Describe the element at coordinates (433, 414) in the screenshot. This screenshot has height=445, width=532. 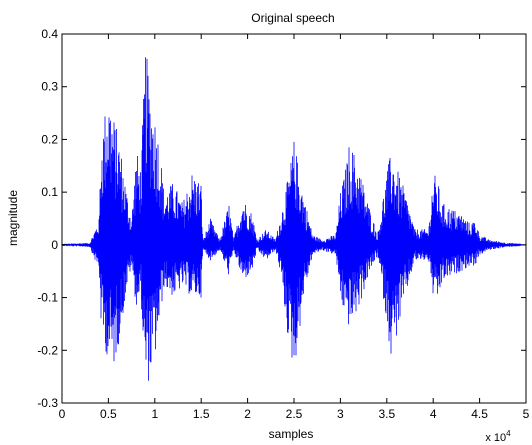
I see `x-tick-label: 4` at that location.